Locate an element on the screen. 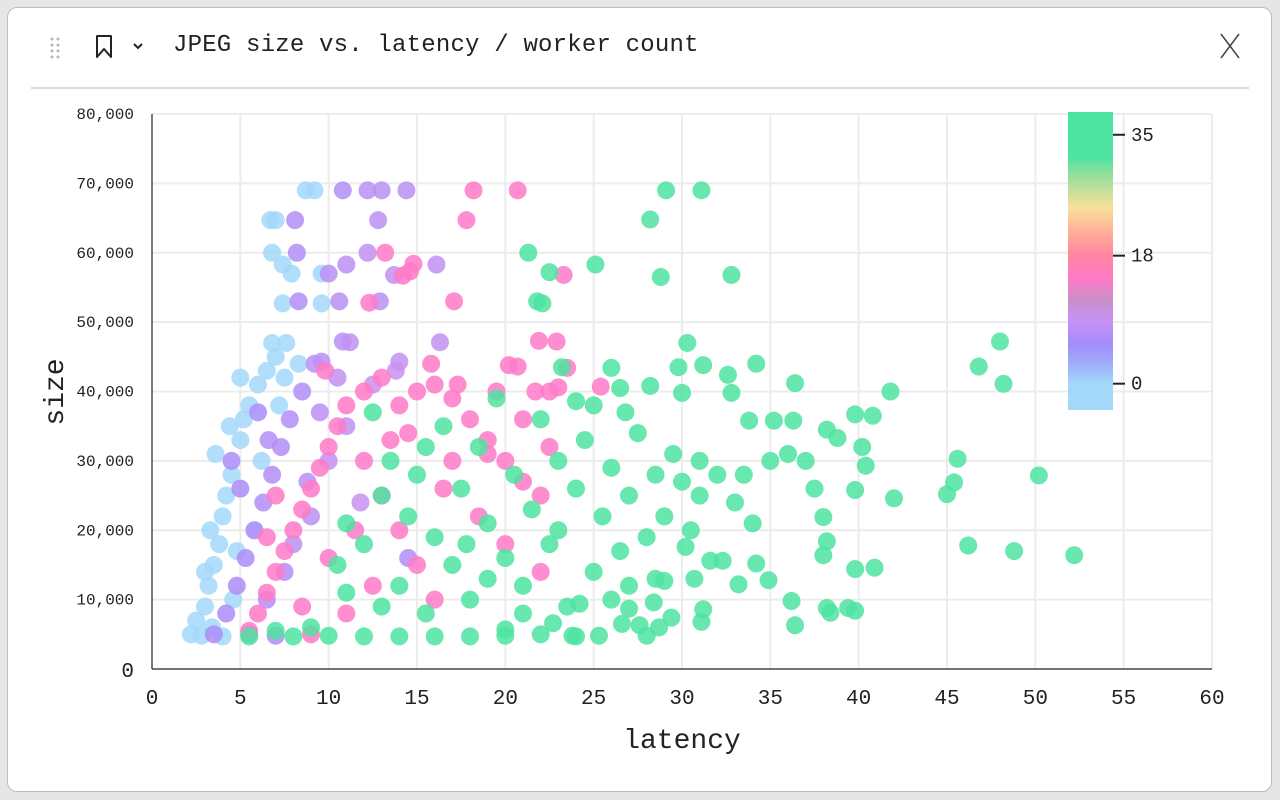 Image resolution: width=1280 pixels, height=800 pixels. x-tick-label: 15 is located at coordinates (416, 699).